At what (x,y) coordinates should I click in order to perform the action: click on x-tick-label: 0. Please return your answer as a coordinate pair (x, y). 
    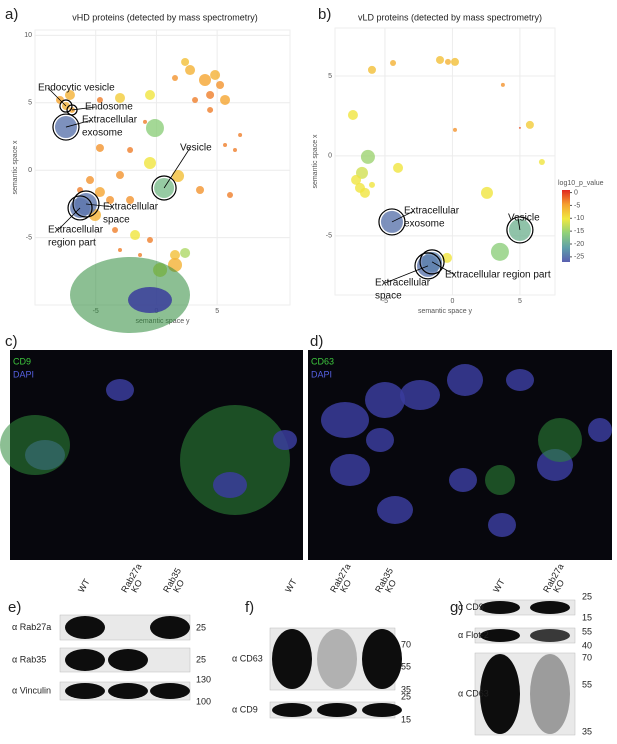
    Looking at the image, I should click on (452, 301).